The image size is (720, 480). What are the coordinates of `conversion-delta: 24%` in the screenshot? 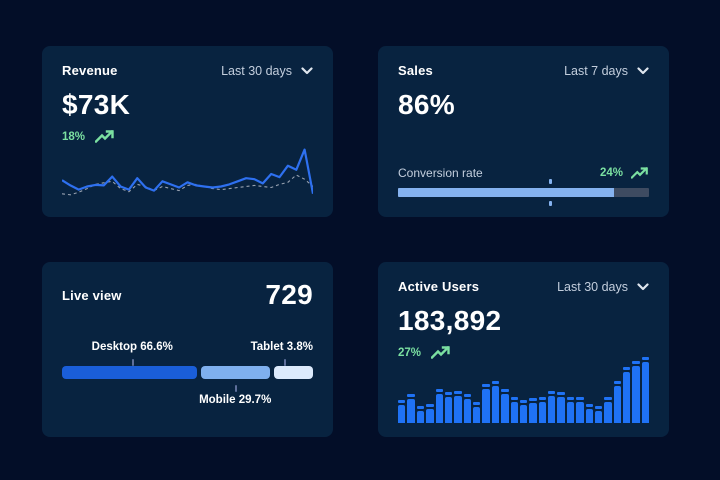 It's located at (624, 173).